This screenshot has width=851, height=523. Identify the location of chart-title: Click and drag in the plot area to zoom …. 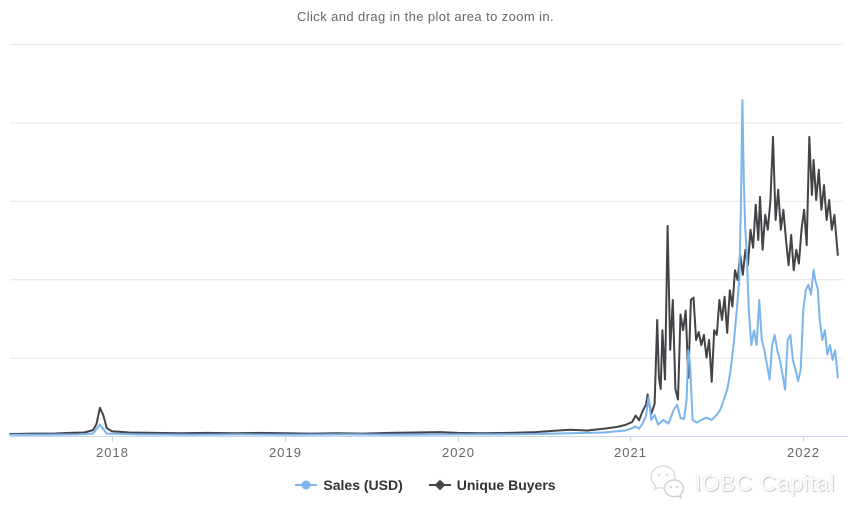
(425, 16).